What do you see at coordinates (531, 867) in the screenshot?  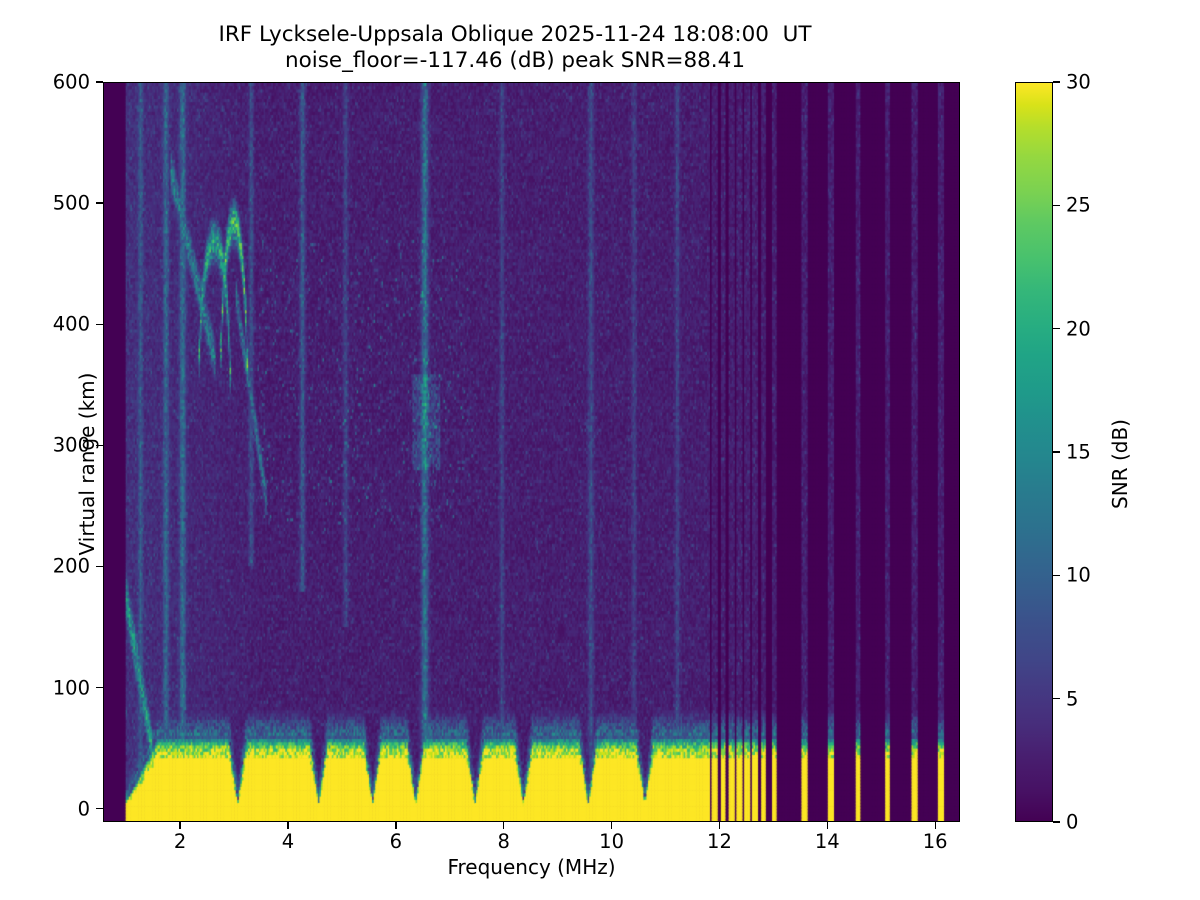 I see `x-axis-label: Frequency (MHz)` at bounding box center [531, 867].